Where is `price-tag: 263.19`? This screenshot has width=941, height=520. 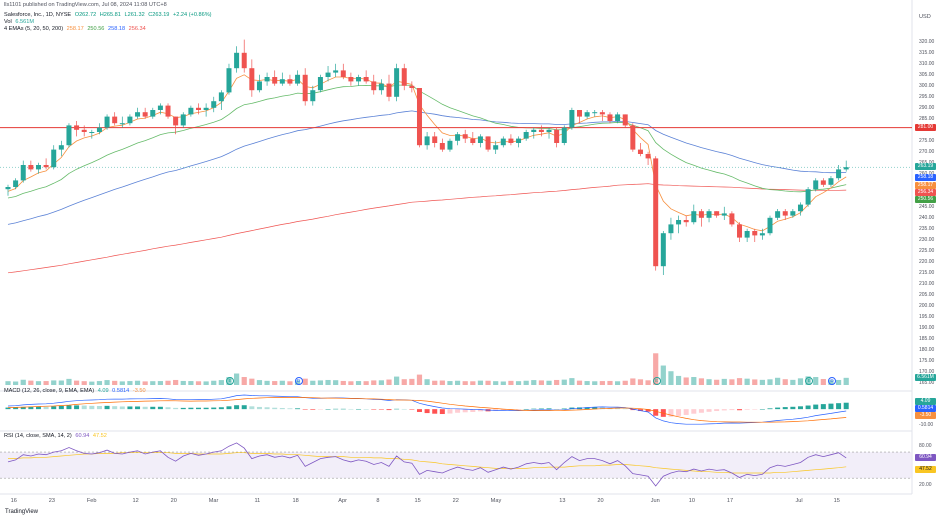
price-tag: 263.19 is located at coordinates (925, 167).